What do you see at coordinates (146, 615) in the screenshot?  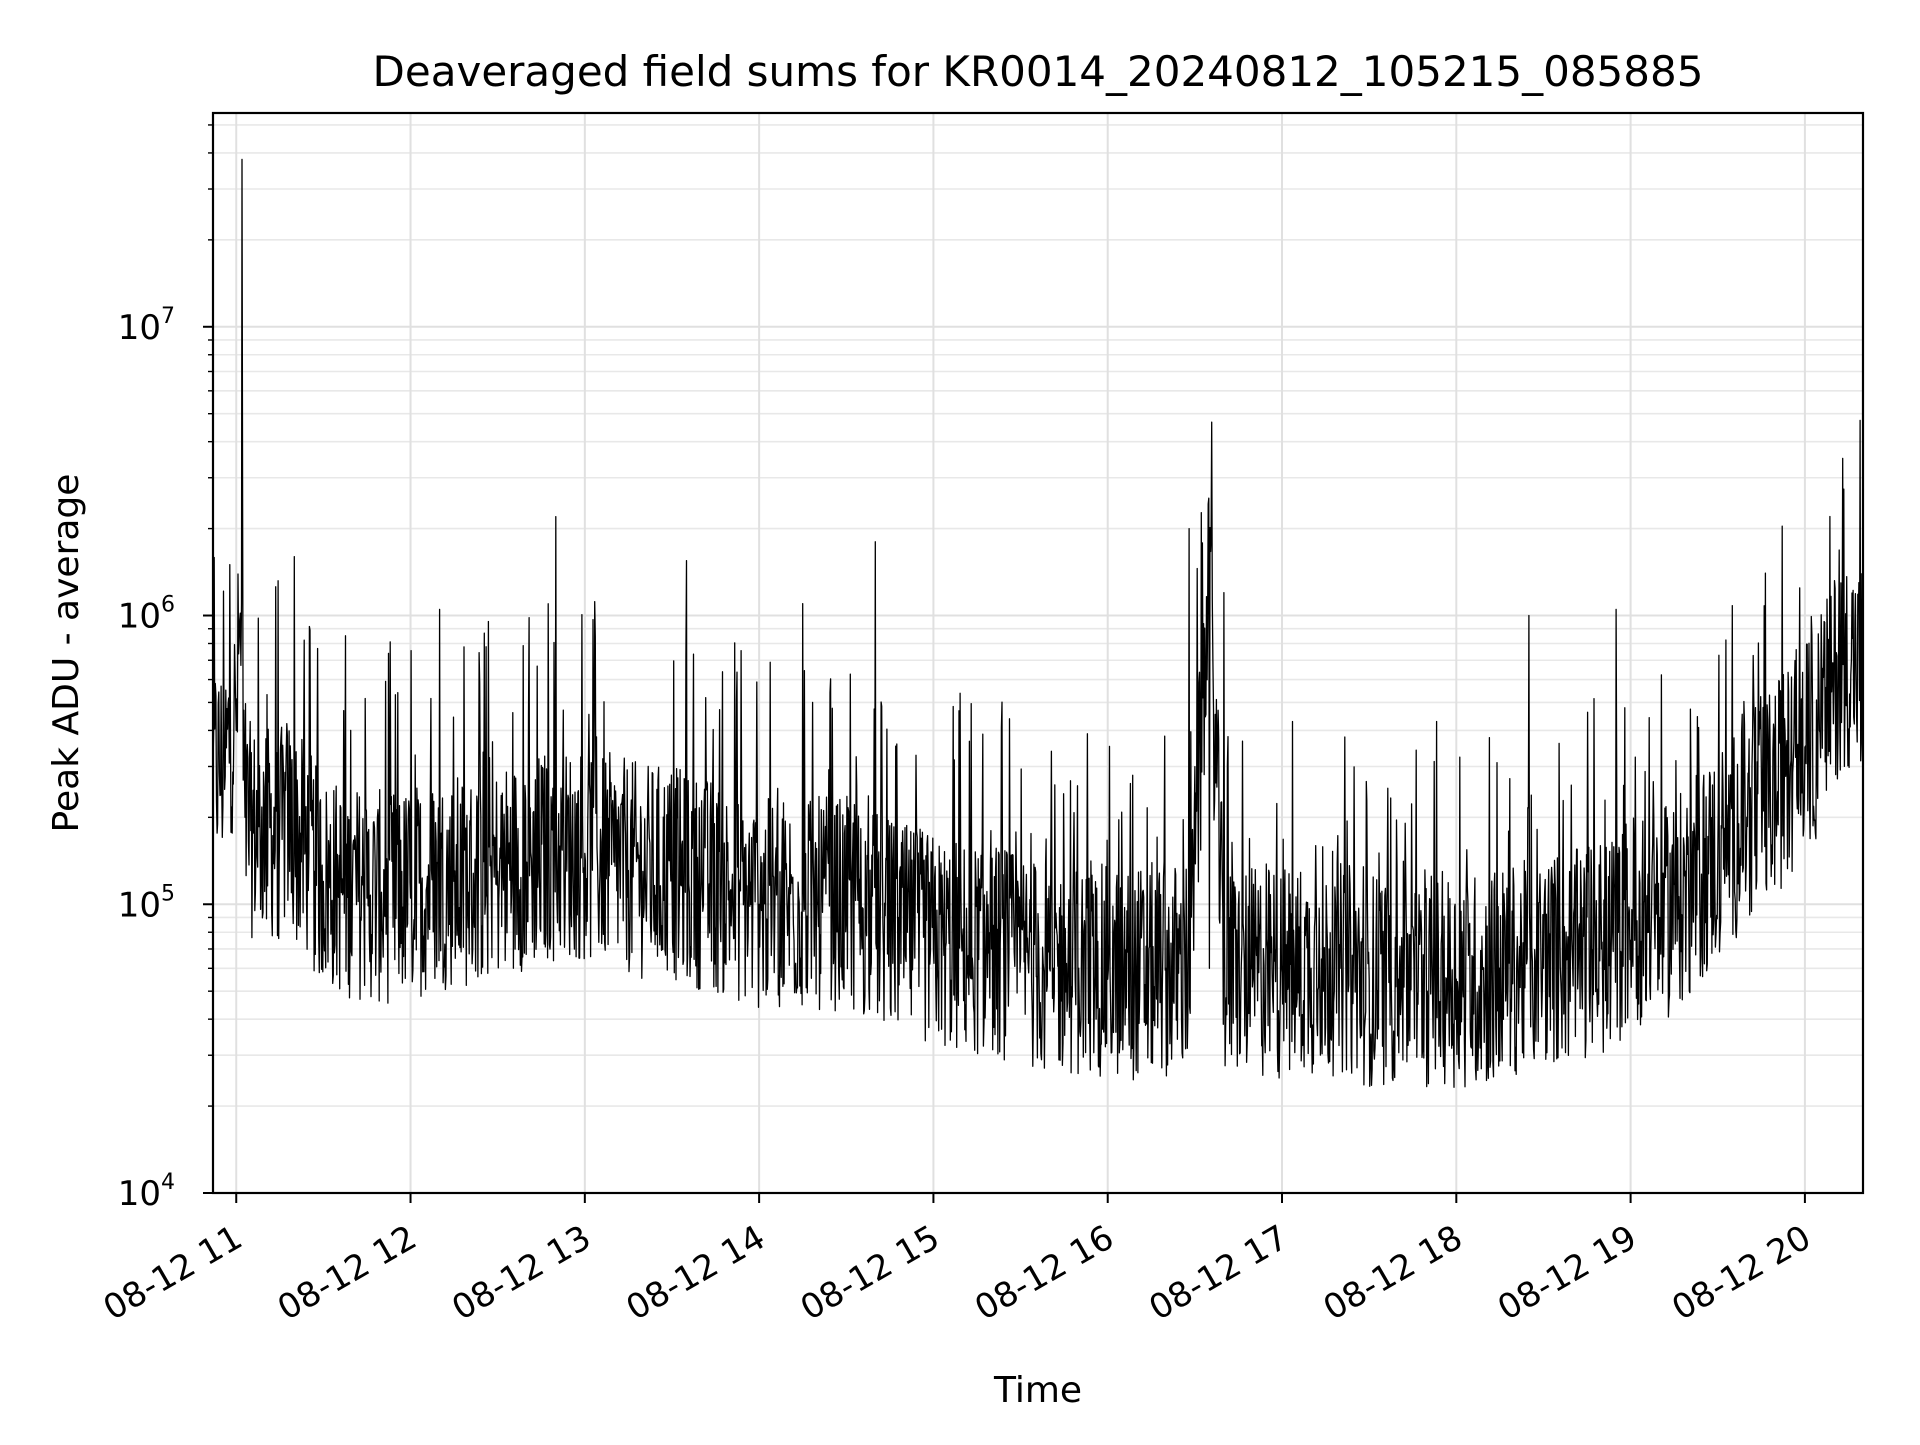 I see `y-tick-label: 10⁶` at bounding box center [146, 615].